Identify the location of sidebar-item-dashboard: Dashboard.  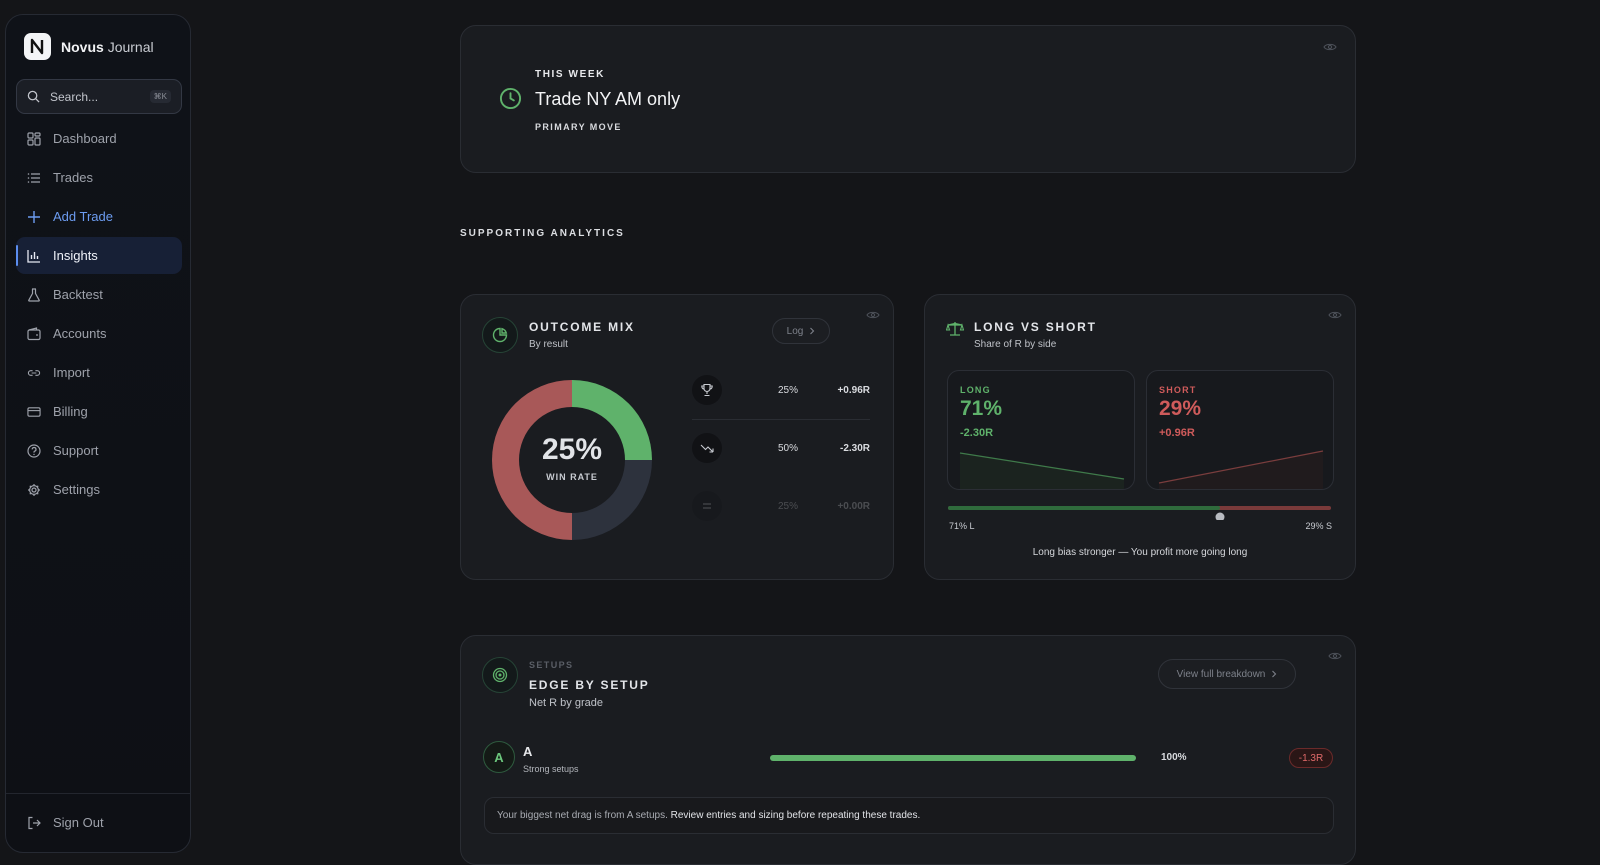
(99, 138).